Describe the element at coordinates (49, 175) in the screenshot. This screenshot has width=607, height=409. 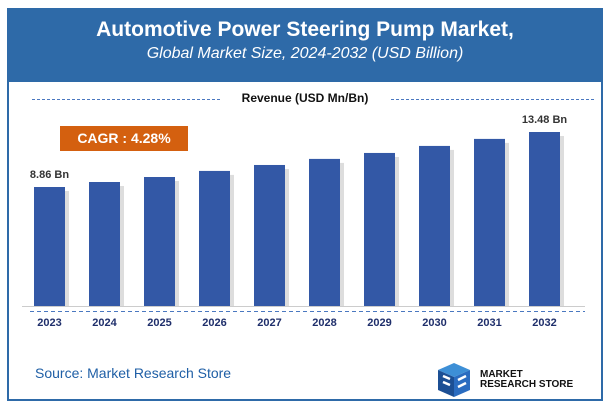
I see `data-label: 8.86 Bn` at that location.